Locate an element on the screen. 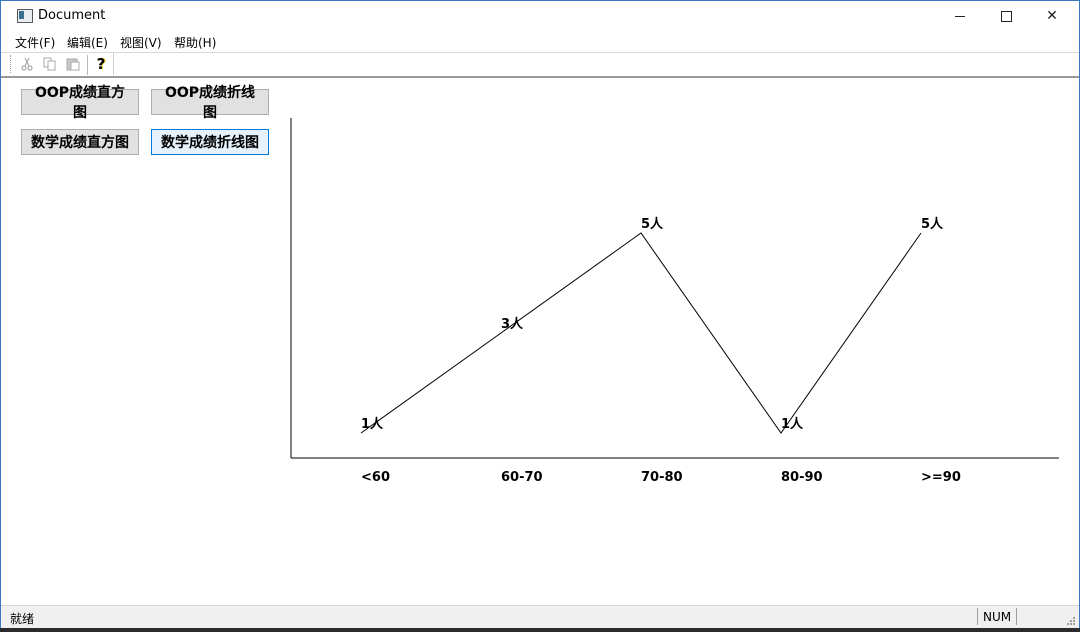 This screenshot has width=1080, height=632. close-icon: ✕ is located at coordinates (1052, 16).